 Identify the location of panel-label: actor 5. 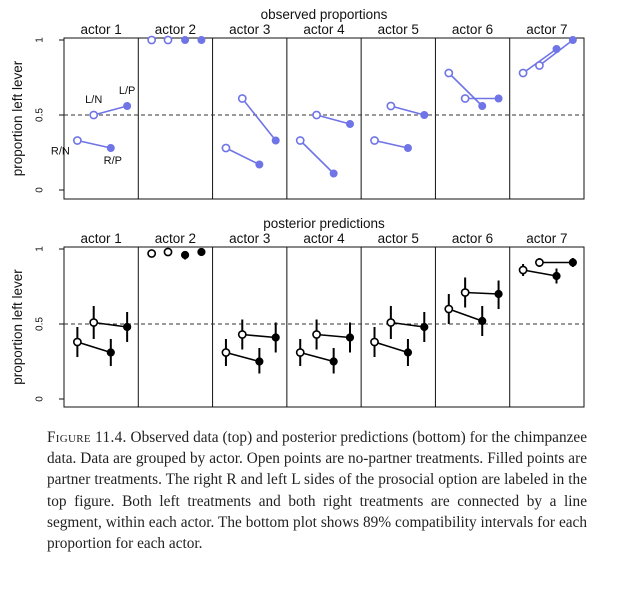
(398, 29).